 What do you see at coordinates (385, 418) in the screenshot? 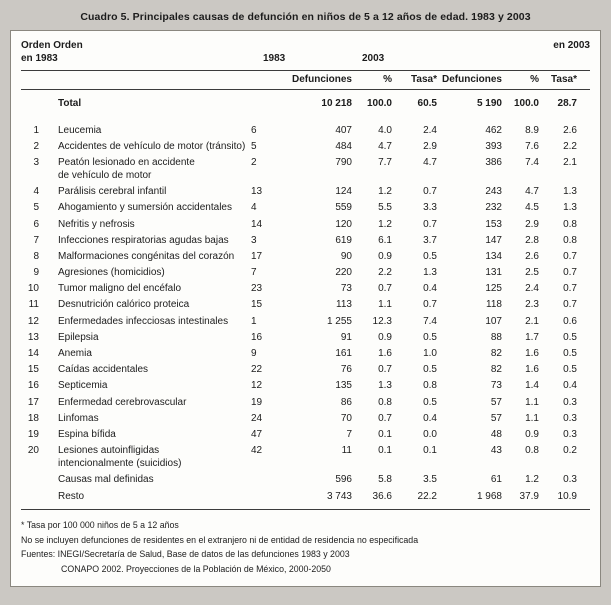
I see `cell-pct83: 0.7` at bounding box center [385, 418].